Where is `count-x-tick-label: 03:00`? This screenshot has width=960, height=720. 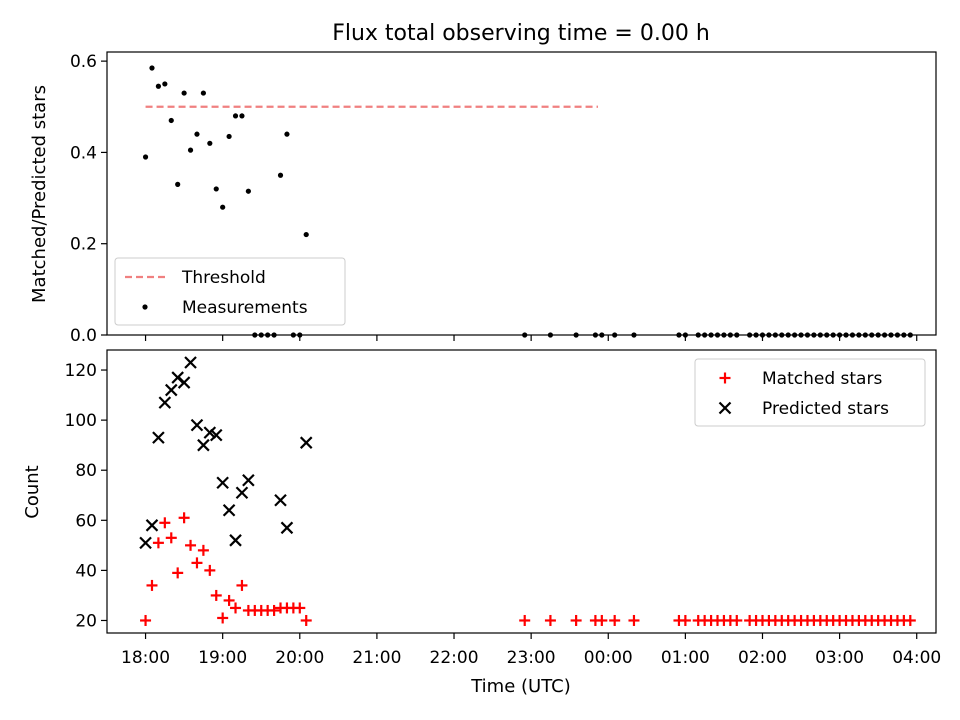
count-x-tick-label: 03:00 is located at coordinates (839, 658).